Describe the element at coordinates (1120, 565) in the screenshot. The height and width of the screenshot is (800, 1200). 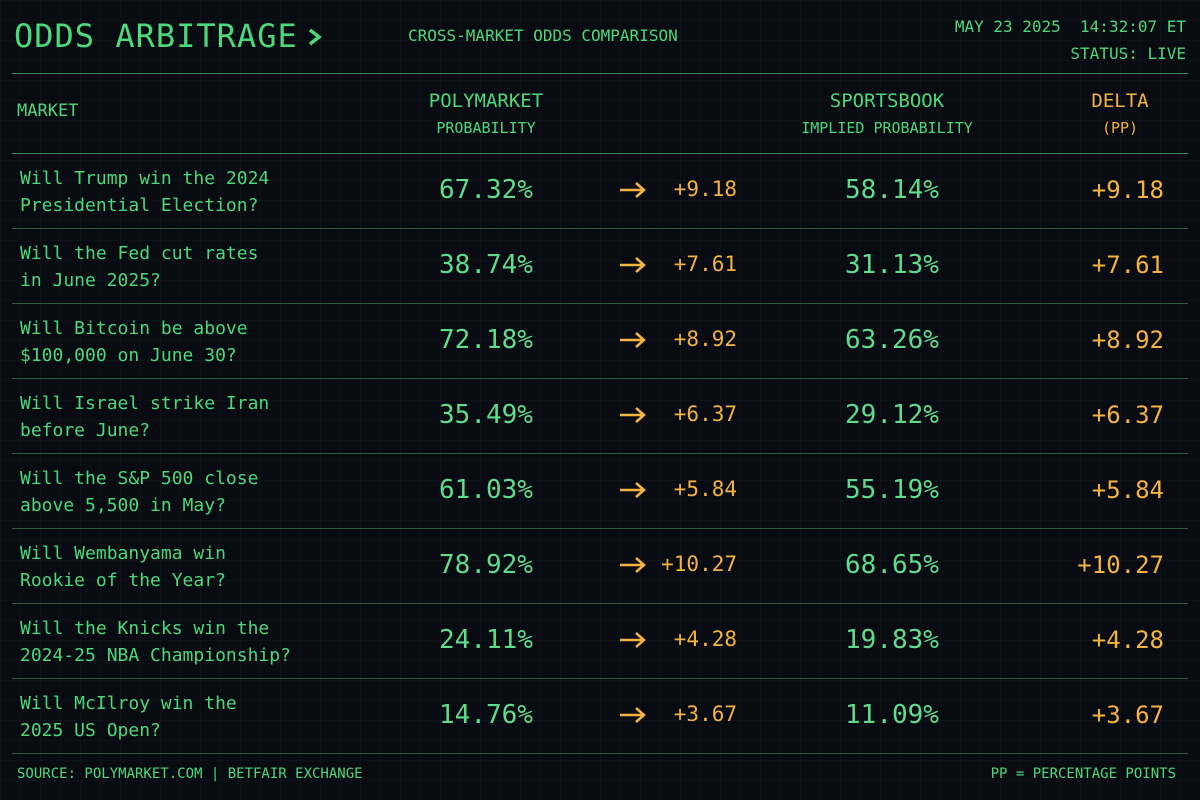
I see `delta: +10.27` at that location.